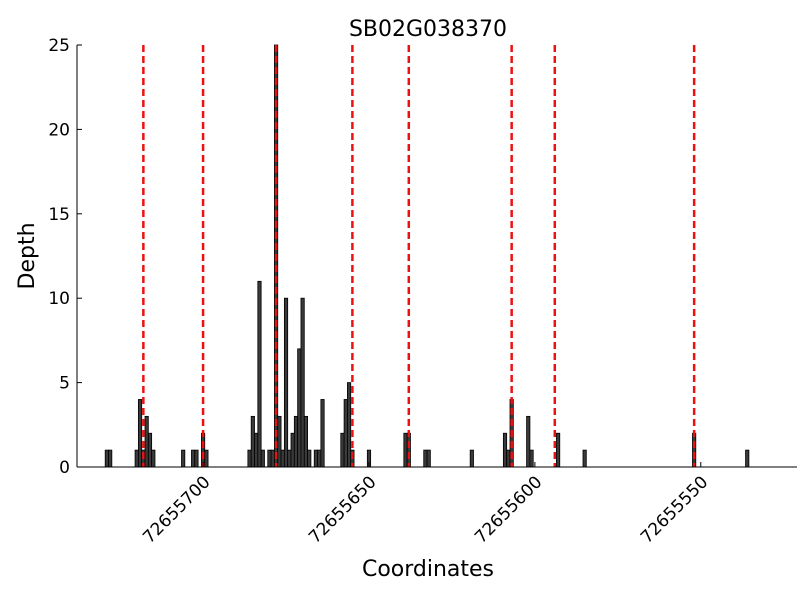  Describe the element at coordinates (674, 509) in the screenshot. I see `x-tick-label: 72655550` at that location.